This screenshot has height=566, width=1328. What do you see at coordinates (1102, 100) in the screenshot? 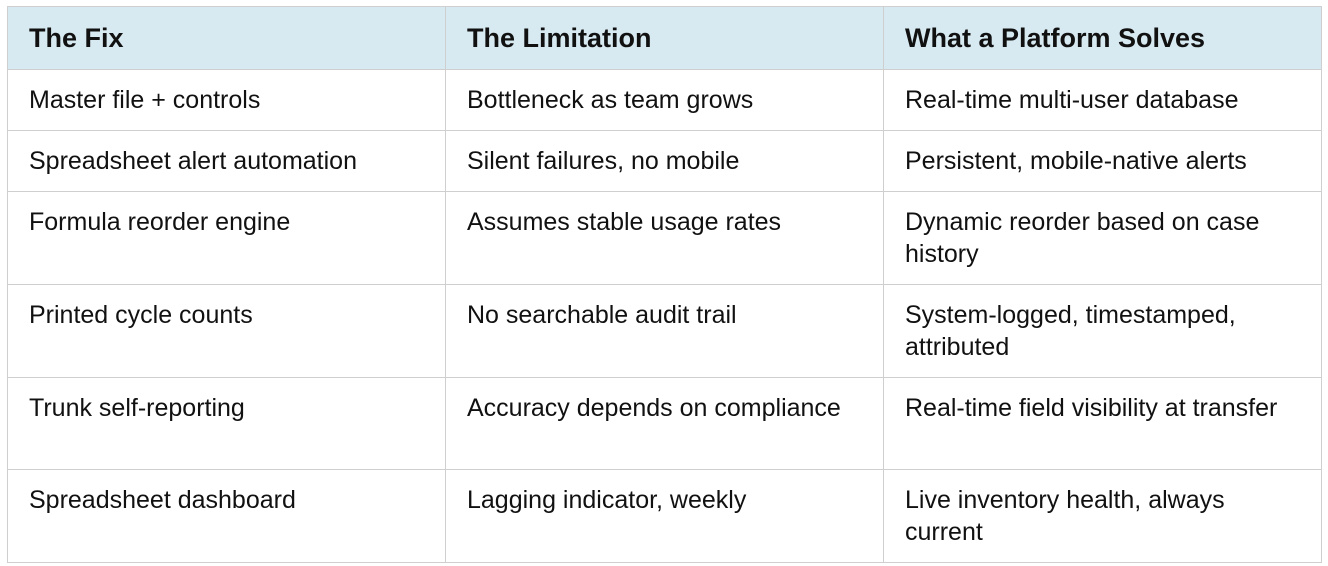
I see `table-cell-platform-solution: Real-time multi-user database` at bounding box center [1102, 100].